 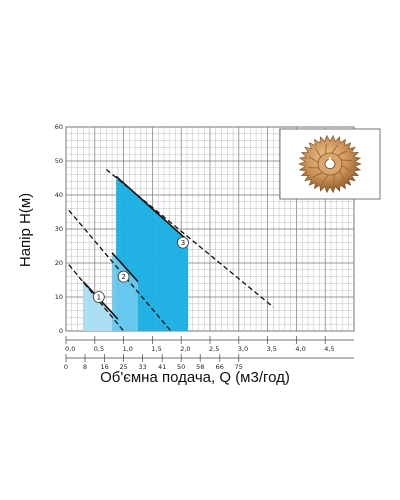 I want to click on x-secondary-tick-label: 25, so click(x=123, y=367).